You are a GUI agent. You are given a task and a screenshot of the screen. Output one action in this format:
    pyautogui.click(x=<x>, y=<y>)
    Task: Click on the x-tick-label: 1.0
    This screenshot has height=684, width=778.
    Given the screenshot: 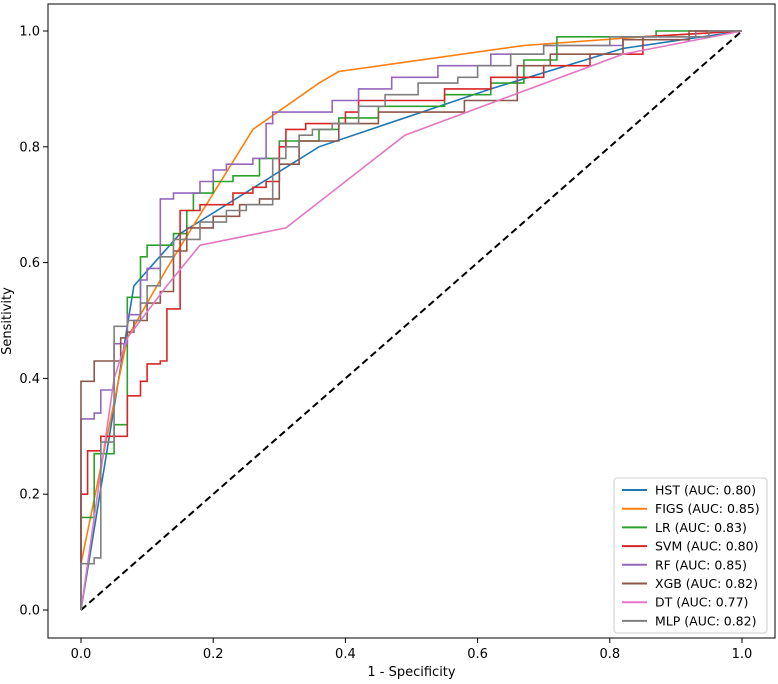 What is the action you would take?
    pyautogui.click(x=742, y=654)
    